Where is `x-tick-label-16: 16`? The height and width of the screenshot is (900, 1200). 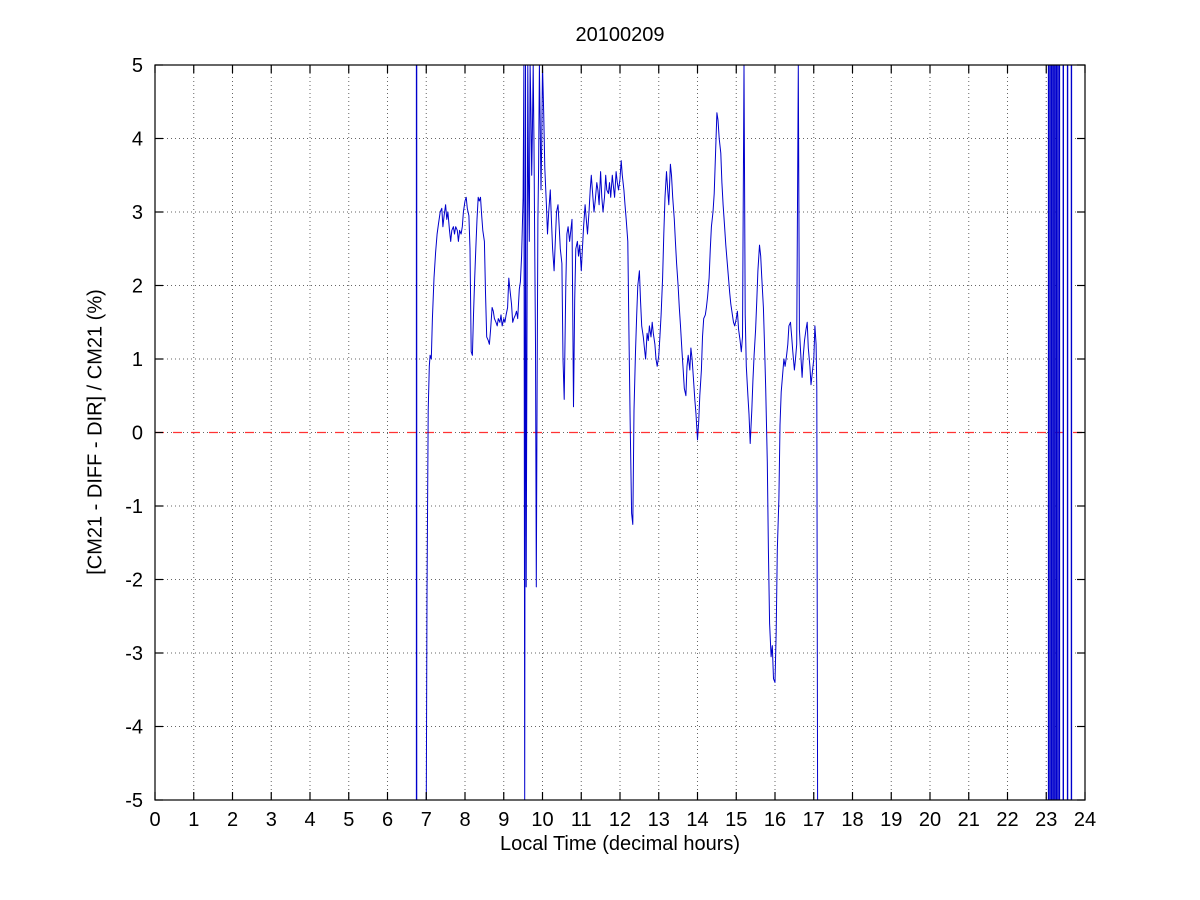 x-tick-label-16: 16 is located at coordinates (775, 820).